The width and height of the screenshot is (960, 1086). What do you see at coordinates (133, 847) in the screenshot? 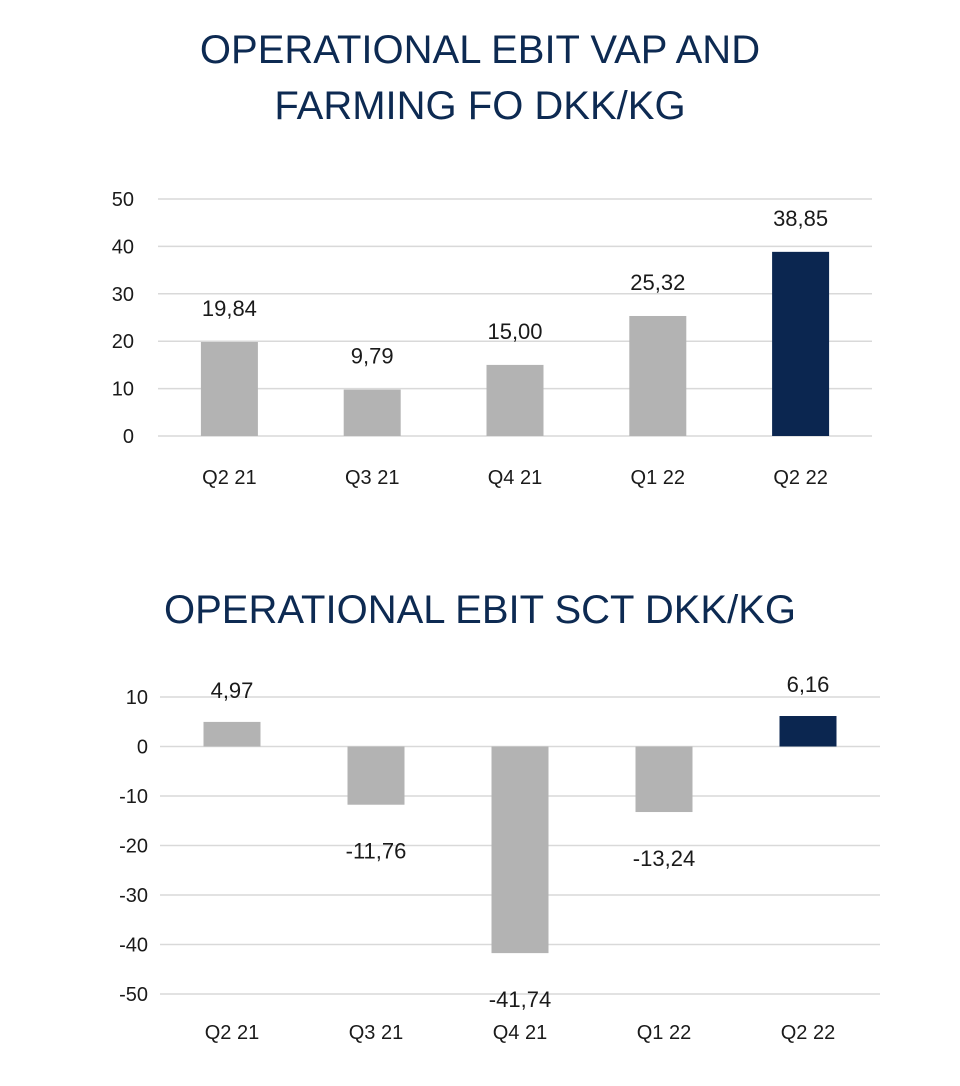
I see `y-tick-label: -20` at bounding box center [133, 847].